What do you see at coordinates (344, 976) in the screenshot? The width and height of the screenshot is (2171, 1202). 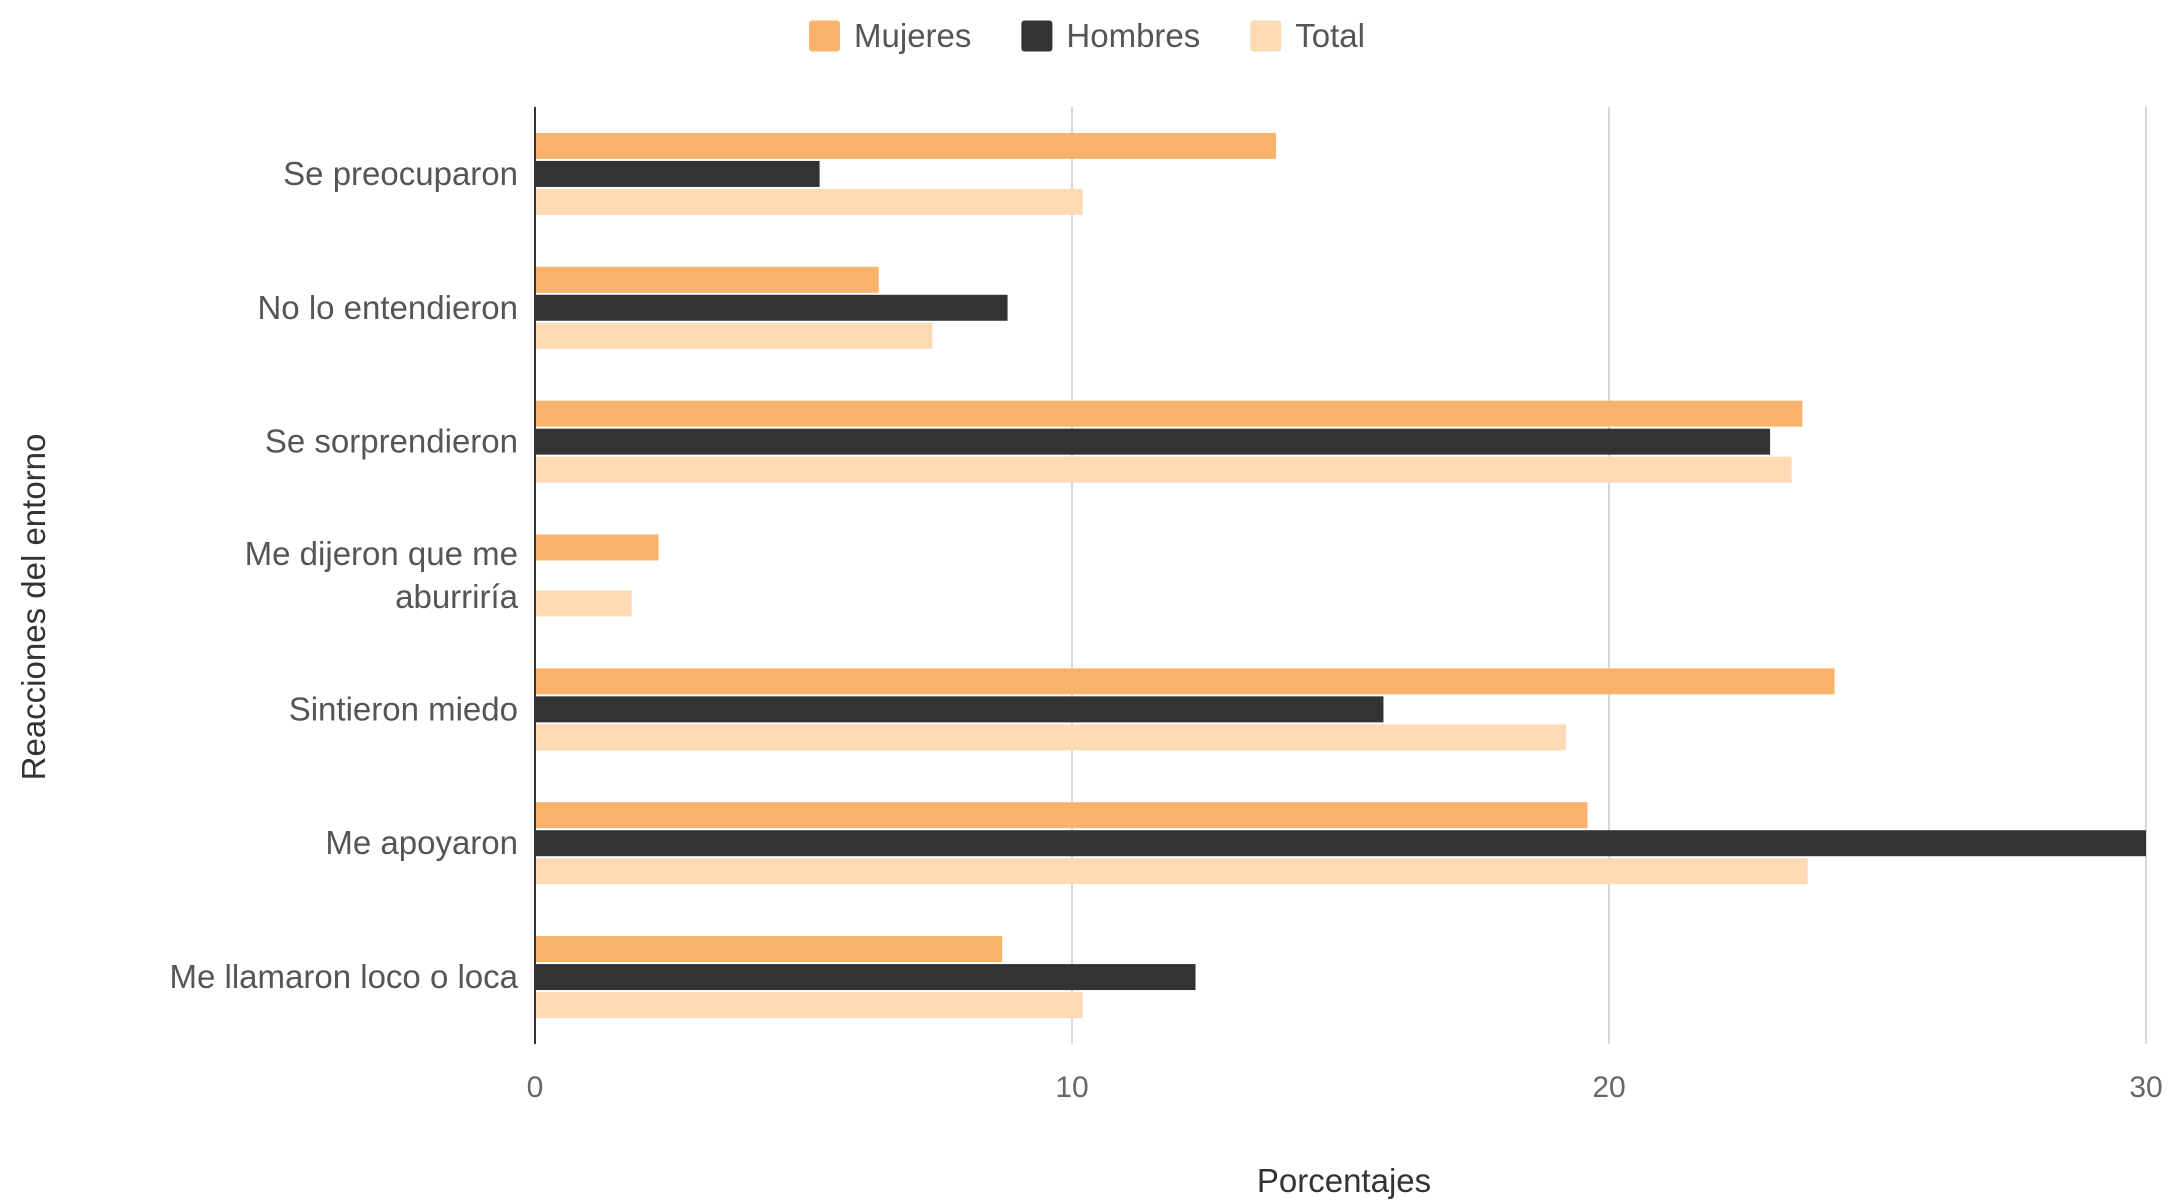 I see `category-label: Me llamaron loco o loca` at bounding box center [344, 976].